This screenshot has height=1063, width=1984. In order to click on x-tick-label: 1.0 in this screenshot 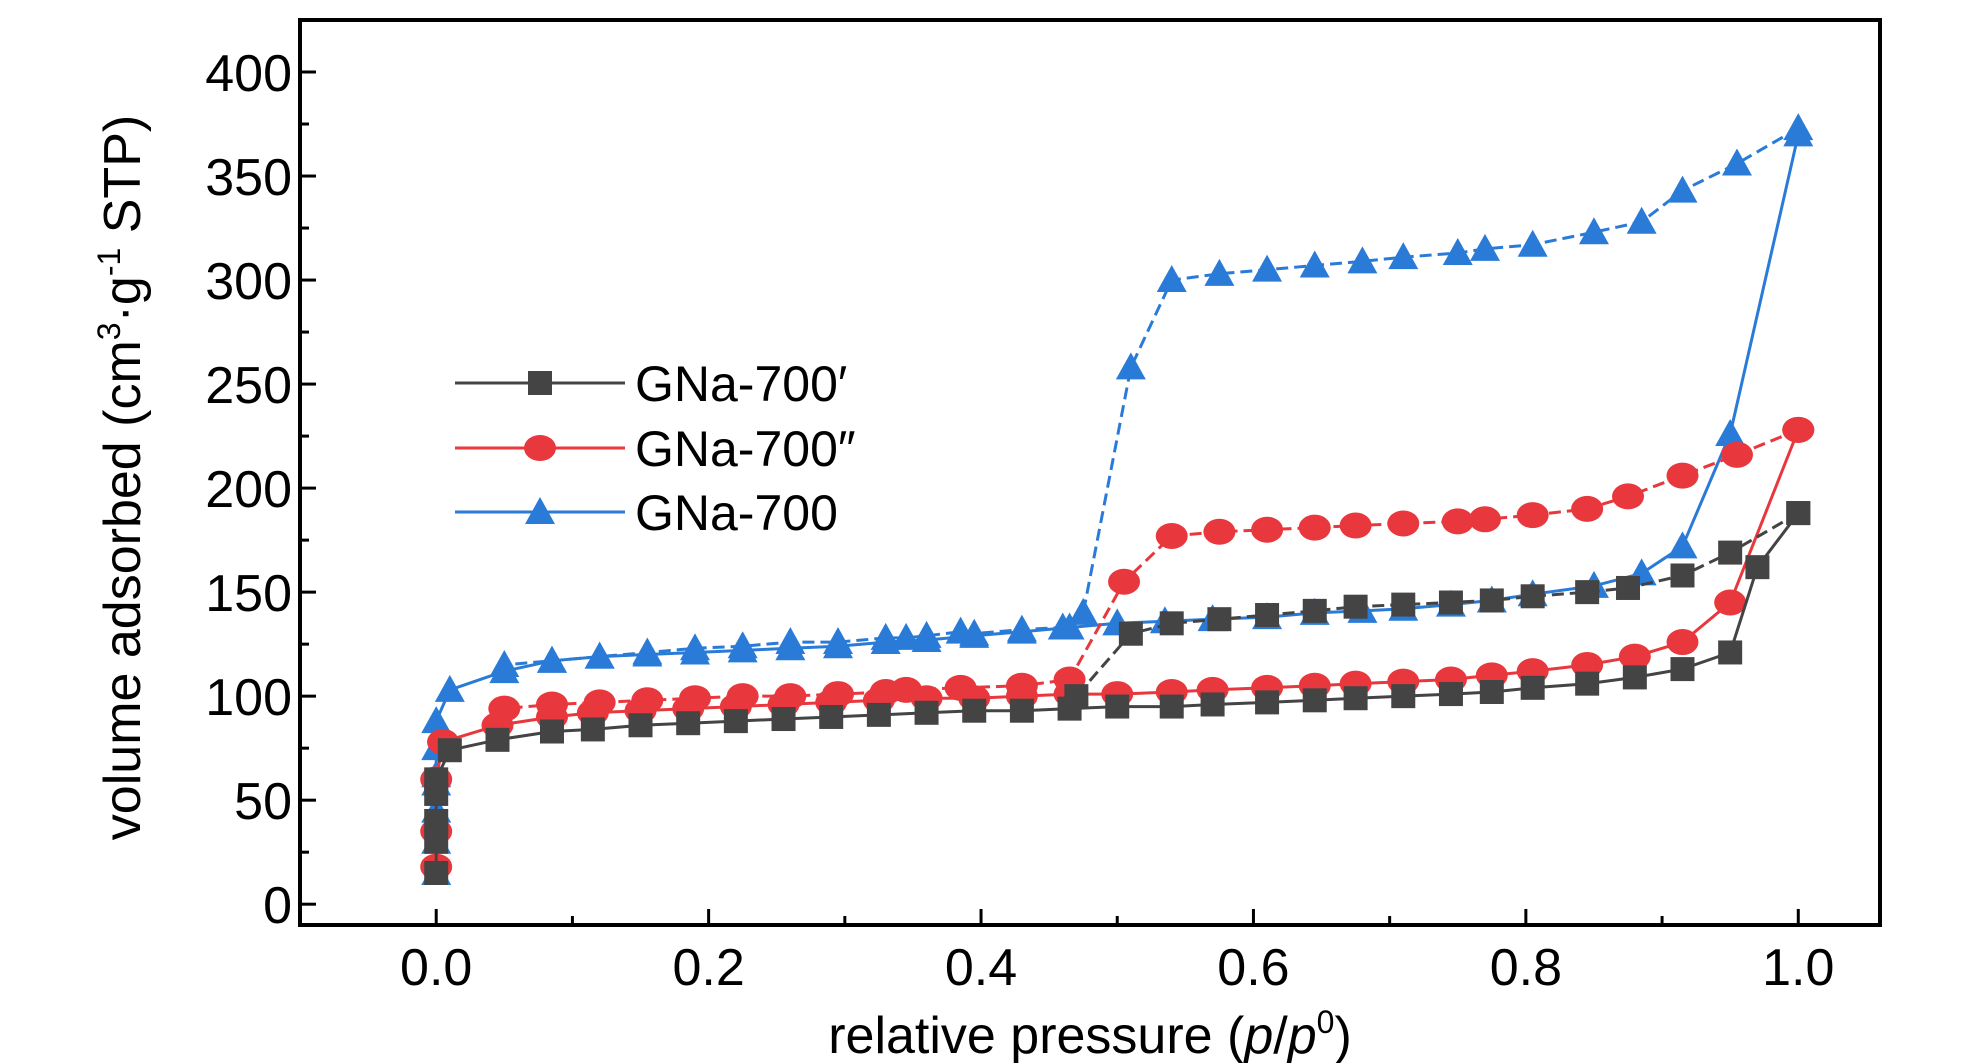, I will do `click(1798, 968)`.